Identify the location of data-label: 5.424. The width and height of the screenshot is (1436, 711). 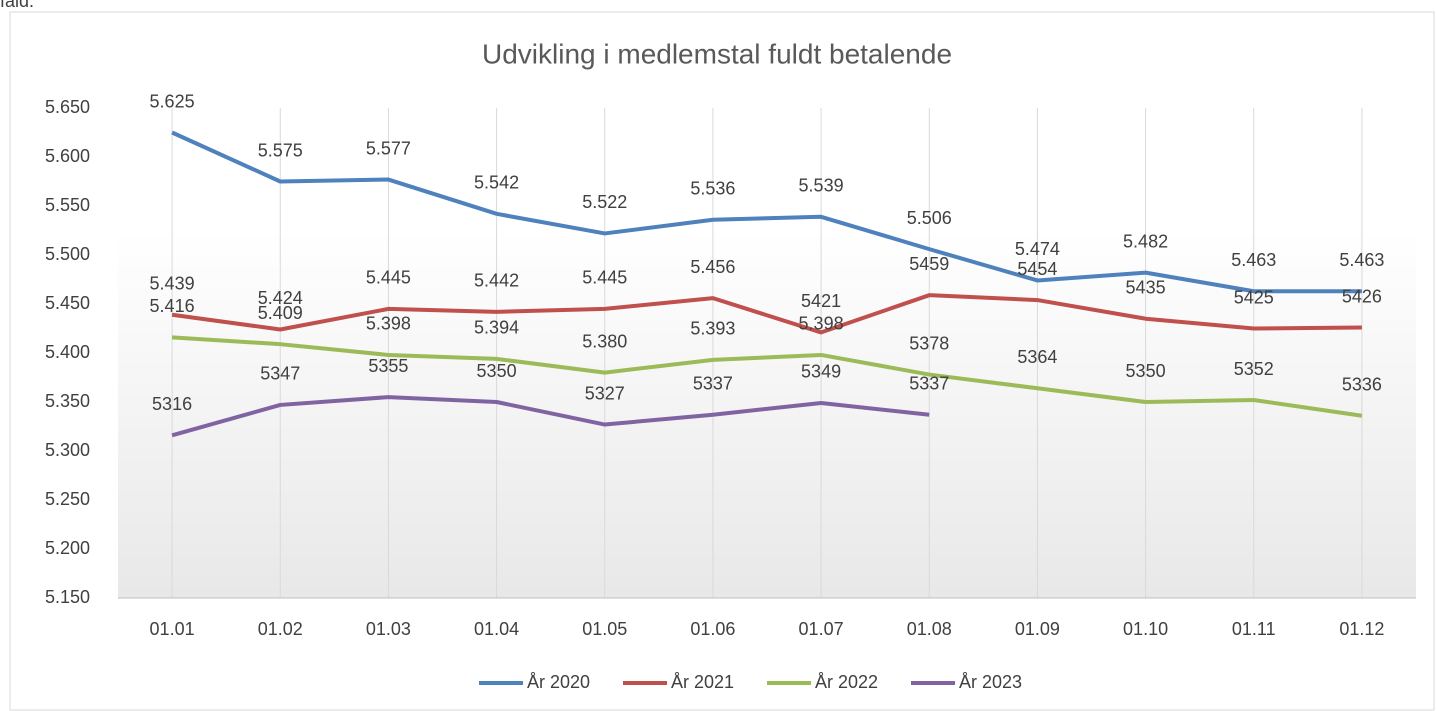
(280, 298).